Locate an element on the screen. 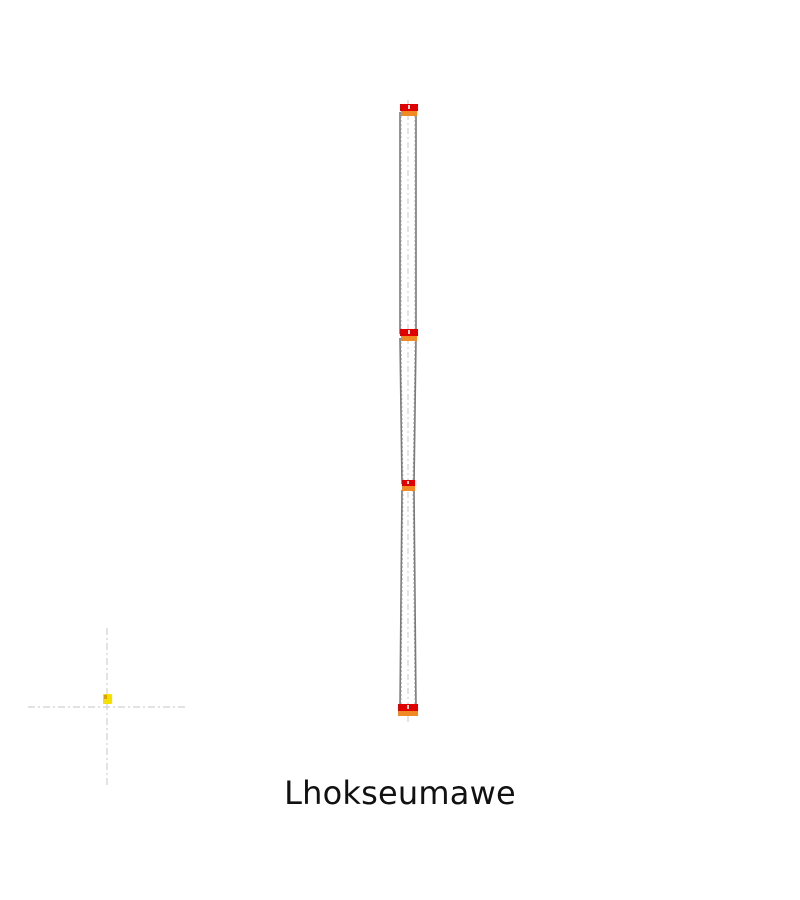 This screenshot has height=900, width=800. warning-light-bottom is located at coordinates (408, 710).